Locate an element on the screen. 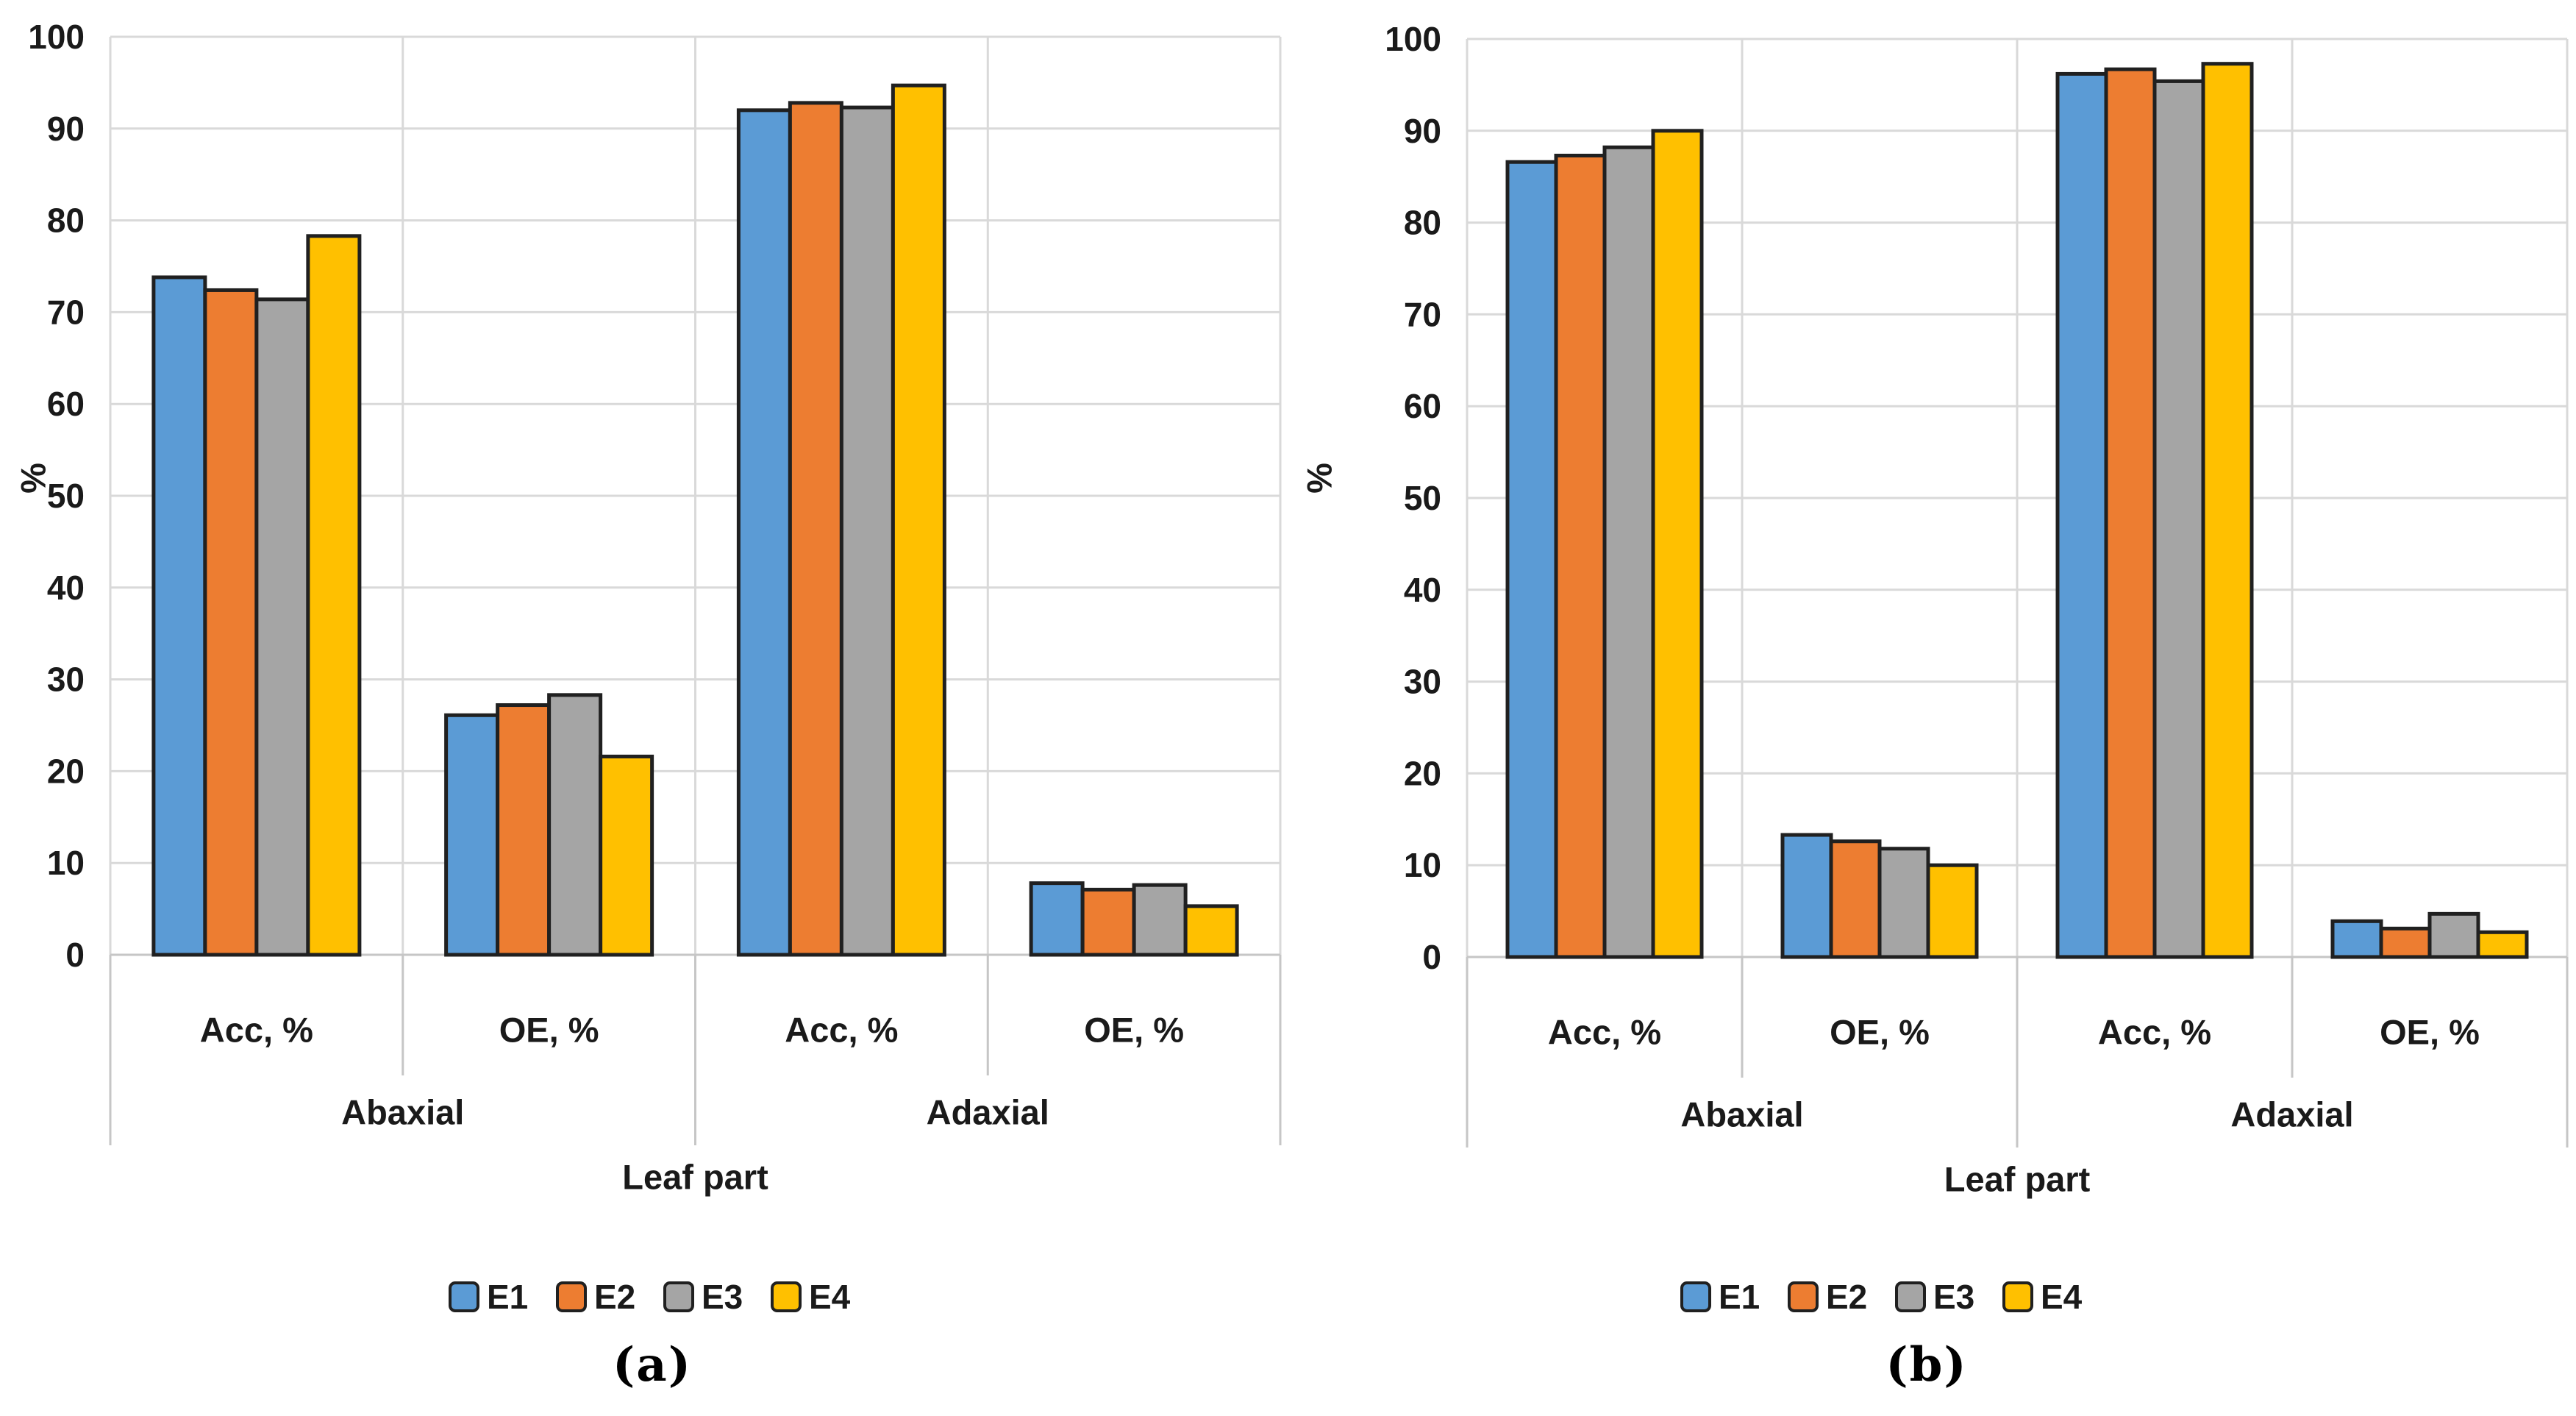 This screenshot has height=1416, width=2576. bar-a-E2-slot1 is located at coordinates (231, 622).